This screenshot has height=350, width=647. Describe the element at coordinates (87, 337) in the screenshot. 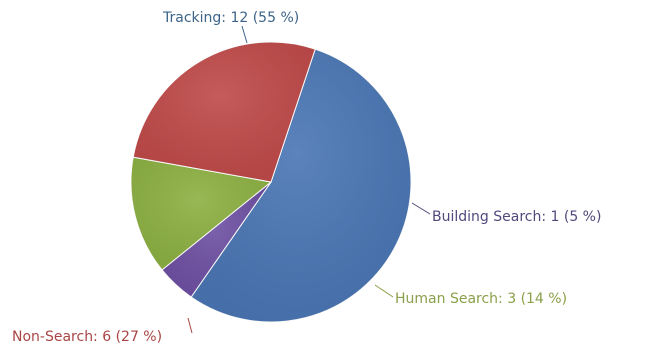

I see `slice-label-non-search: Non-Search: 6 (27 %)` at that location.